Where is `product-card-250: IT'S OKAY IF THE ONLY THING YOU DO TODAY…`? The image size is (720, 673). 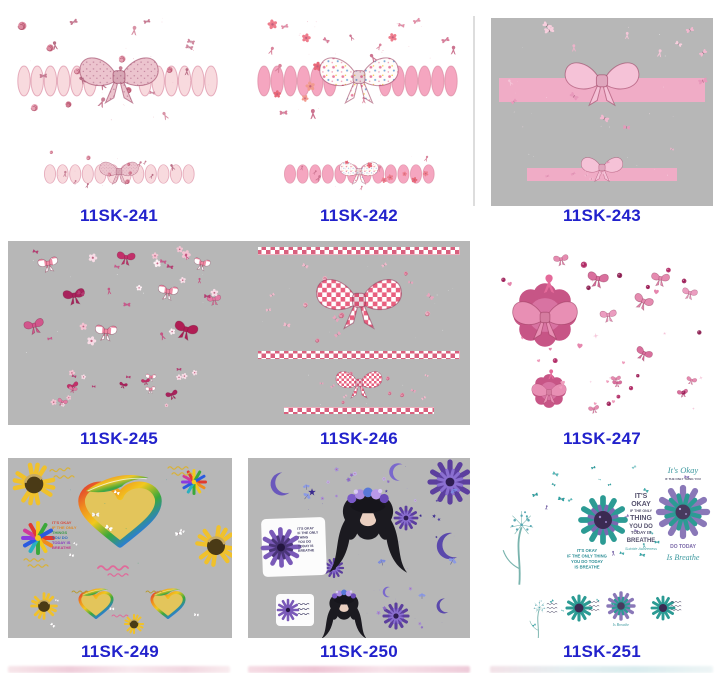 product-card-250: IT'S OKAY IF THE ONLY THING YOU DO TODAY… is located at coordinates (359, 548).